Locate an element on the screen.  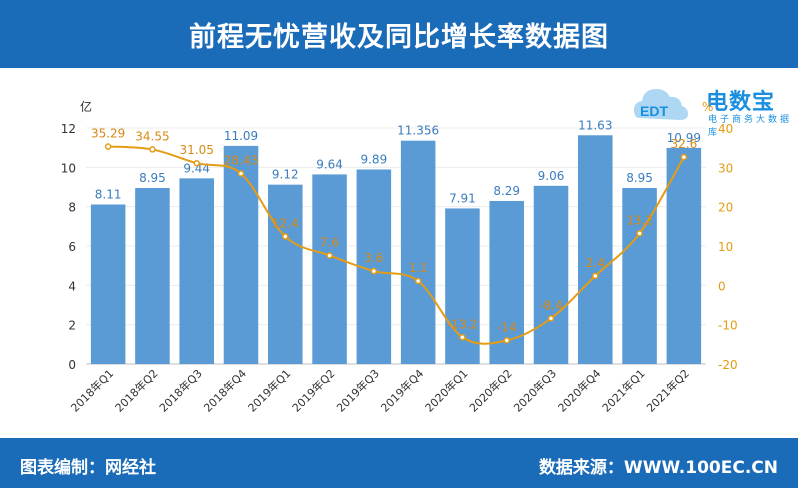
line-label: 13.2 is located at coordinates (639, 220).